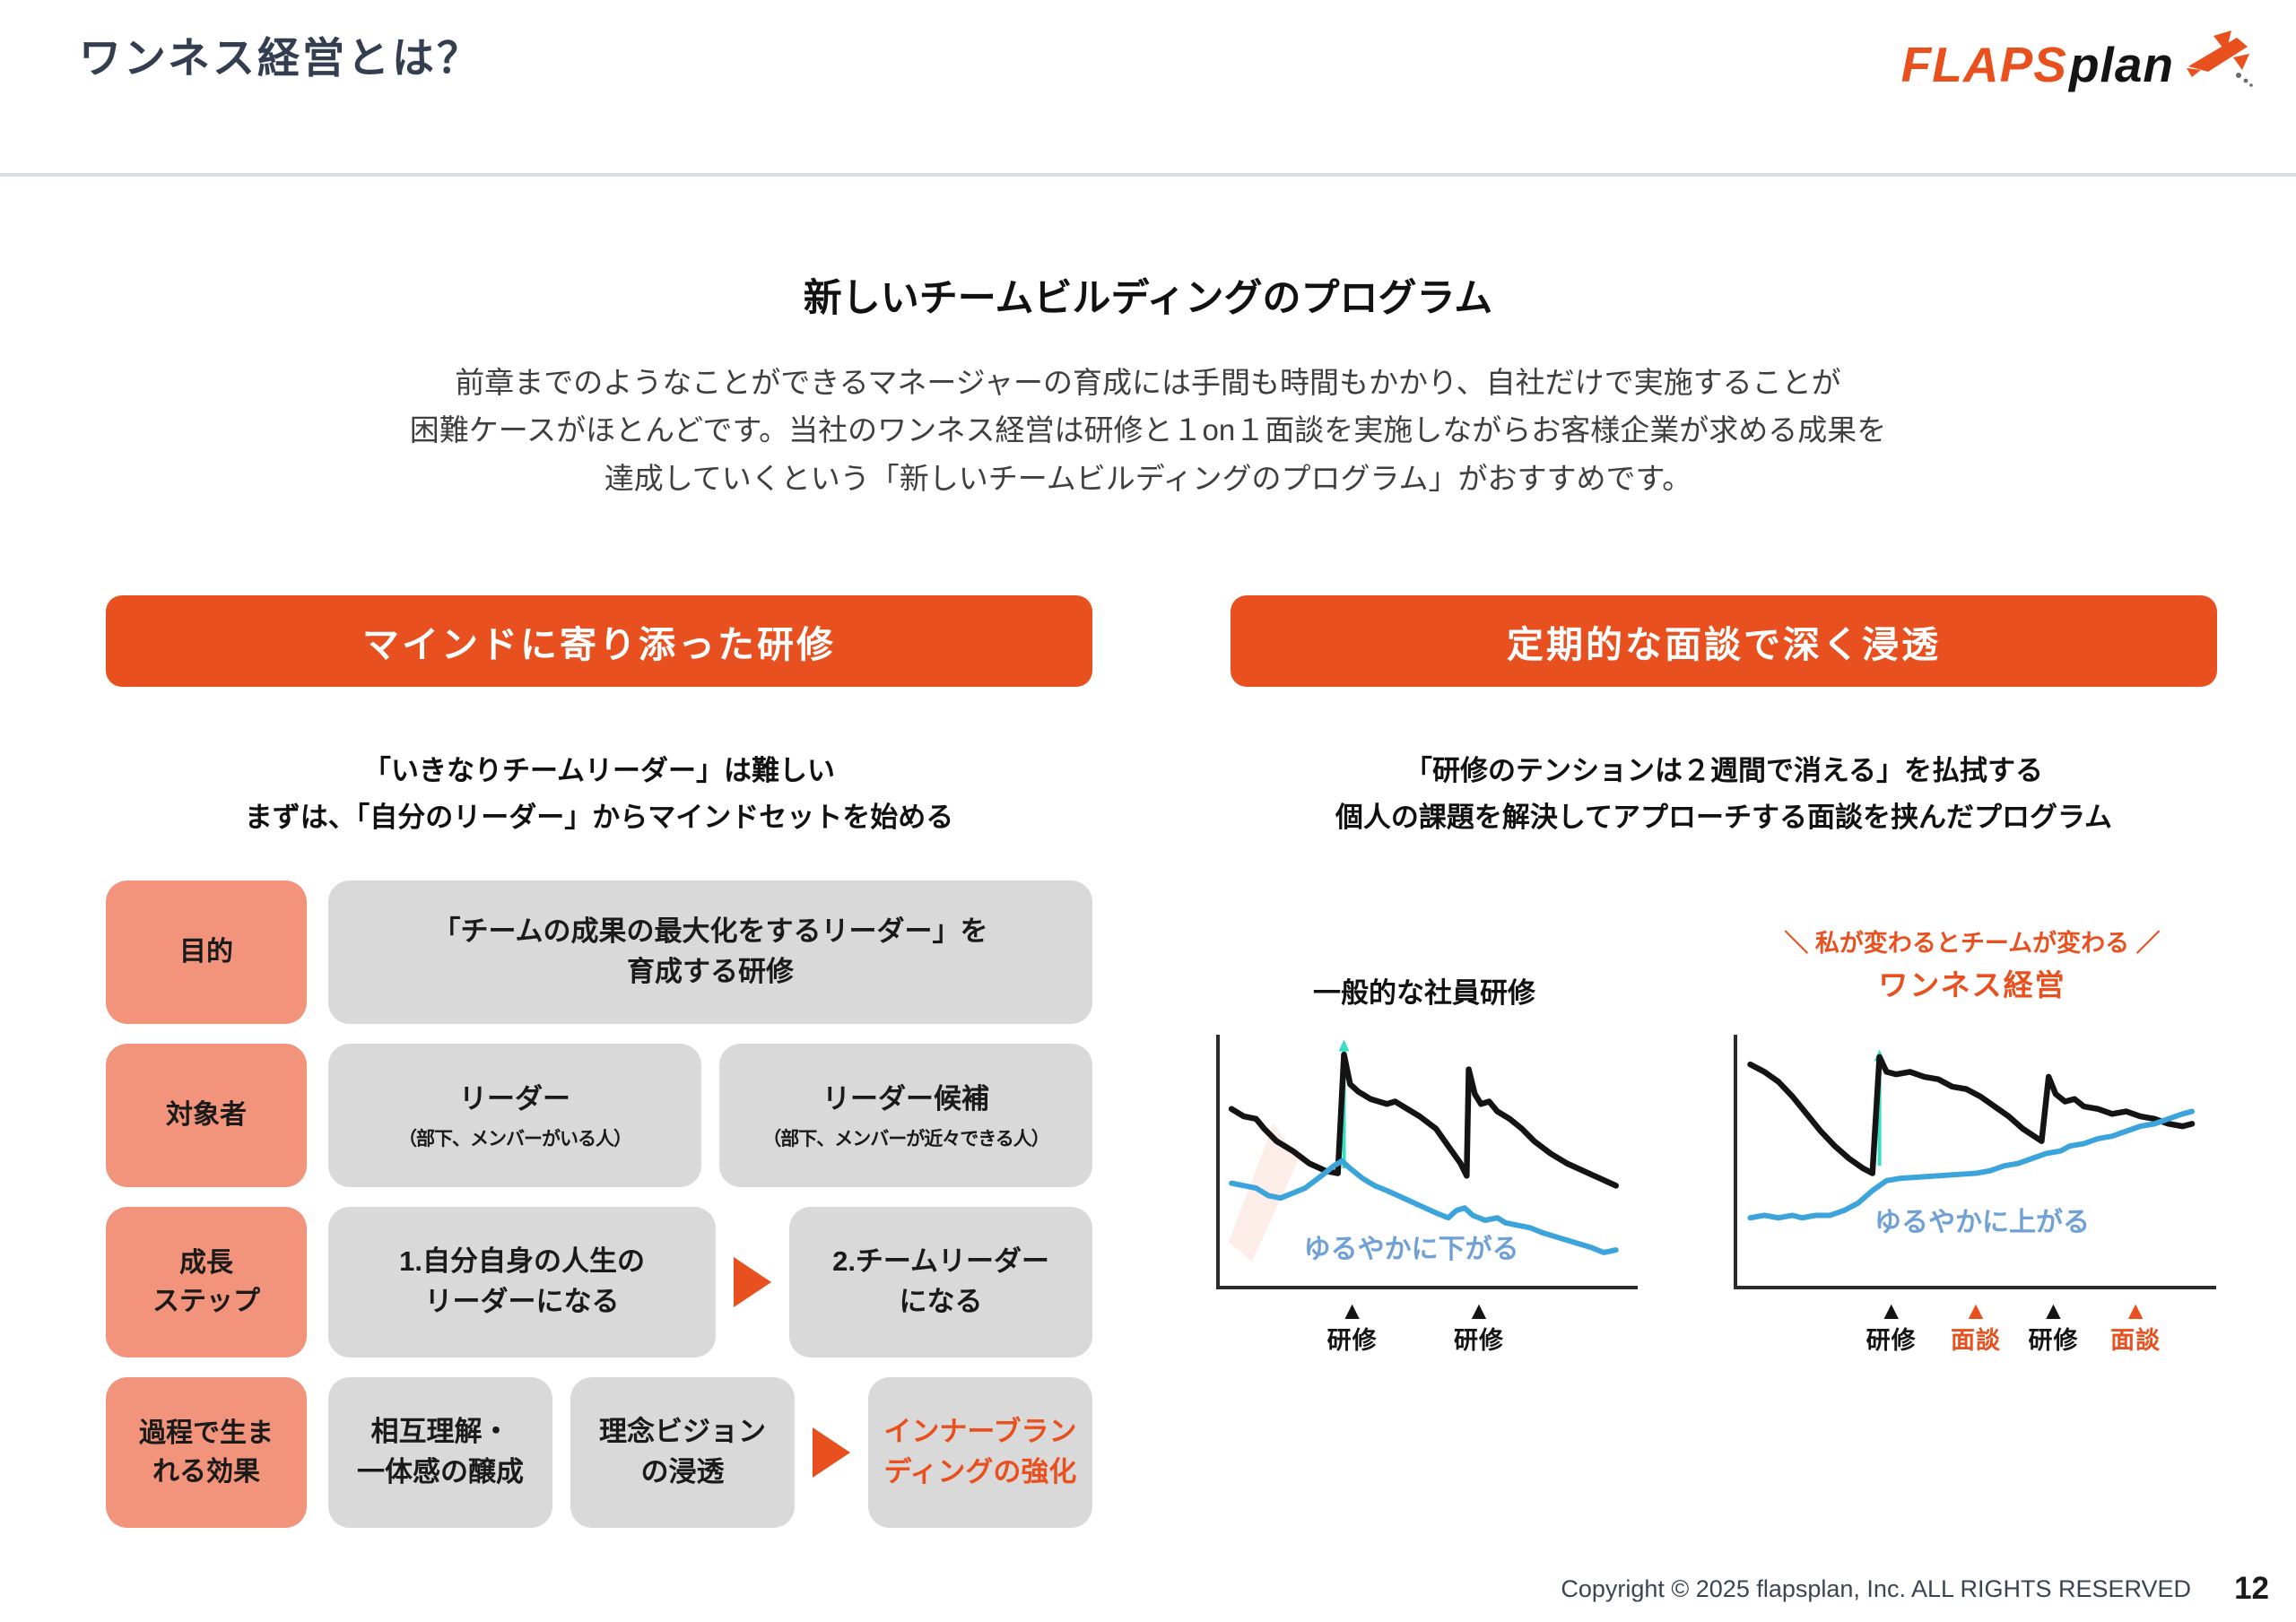 Image resolution: width=2296 pixels, height=1622 pixels. I want to click on row-cells: 1.自分自身の人生の リーダーになる 2.チームリーダー になる, so click(710, 1282).